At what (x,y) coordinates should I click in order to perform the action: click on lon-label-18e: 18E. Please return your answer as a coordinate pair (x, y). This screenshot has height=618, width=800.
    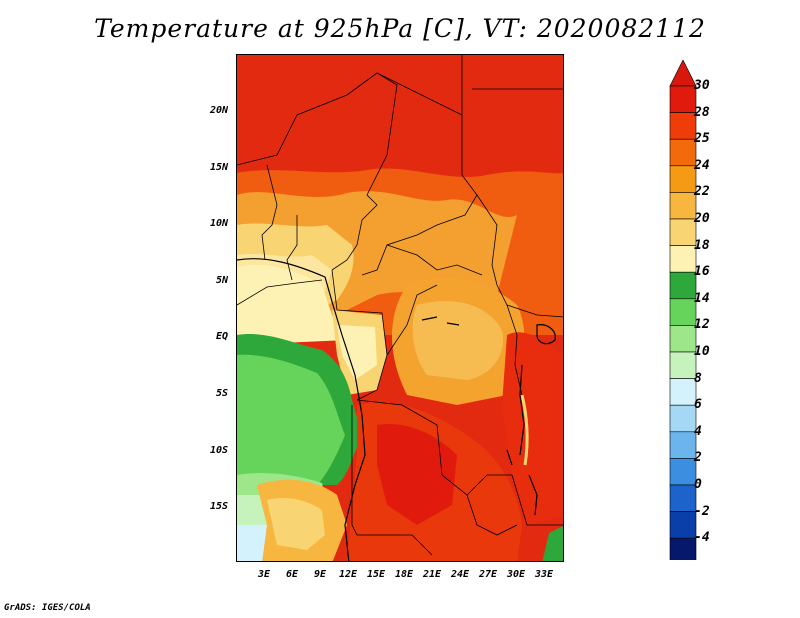
    Looking at the image, I should click on (404, 574).